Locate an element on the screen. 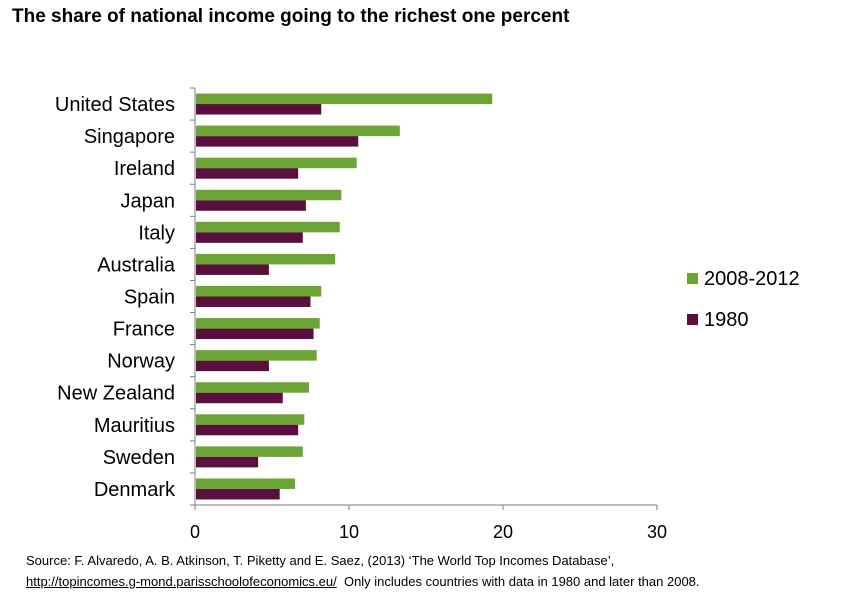  x-tick-label: 10 is located at coordinates (349, 532).